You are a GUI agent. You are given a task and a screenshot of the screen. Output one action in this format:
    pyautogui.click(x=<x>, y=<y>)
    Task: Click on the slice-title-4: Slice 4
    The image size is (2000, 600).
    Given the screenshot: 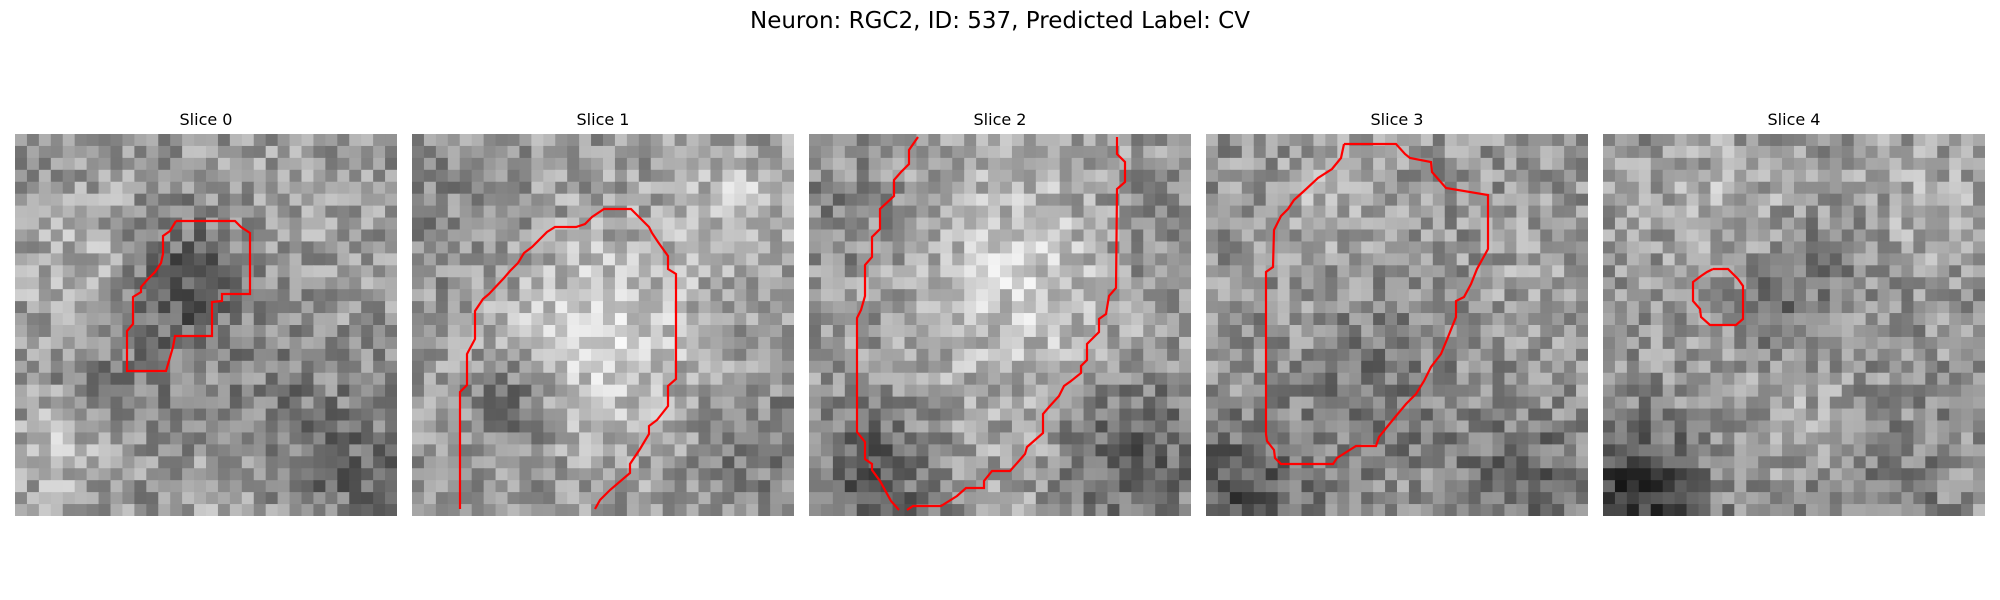 What is the action you would take?
    pyautogui.click(x=1794, y=119)
    